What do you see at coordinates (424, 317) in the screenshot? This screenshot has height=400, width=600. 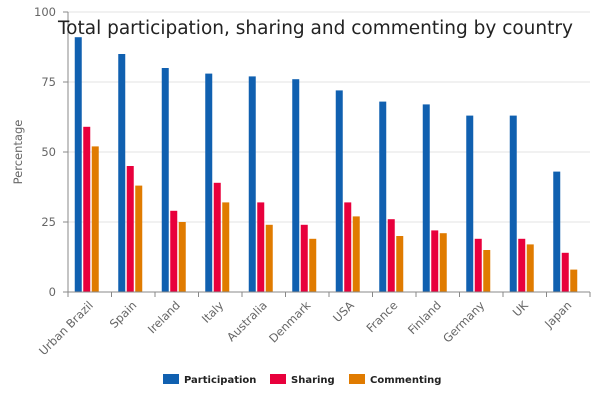 I see `x-tick-label: Finland` at bounding box center [424, 317].